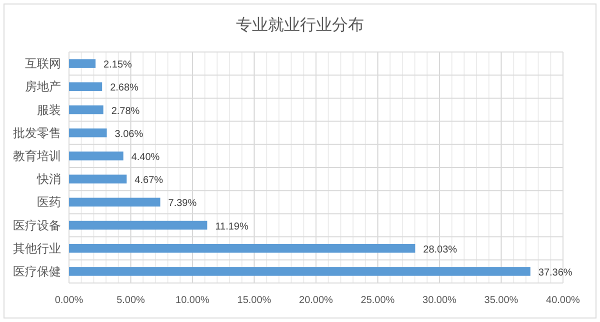 Image resolution: width=600 pixels, height=322 pixels. What do you see at coordinates (555, 272) in the screenshot?
I see `data-label: 37.36%` at bounding box center [555, 272].